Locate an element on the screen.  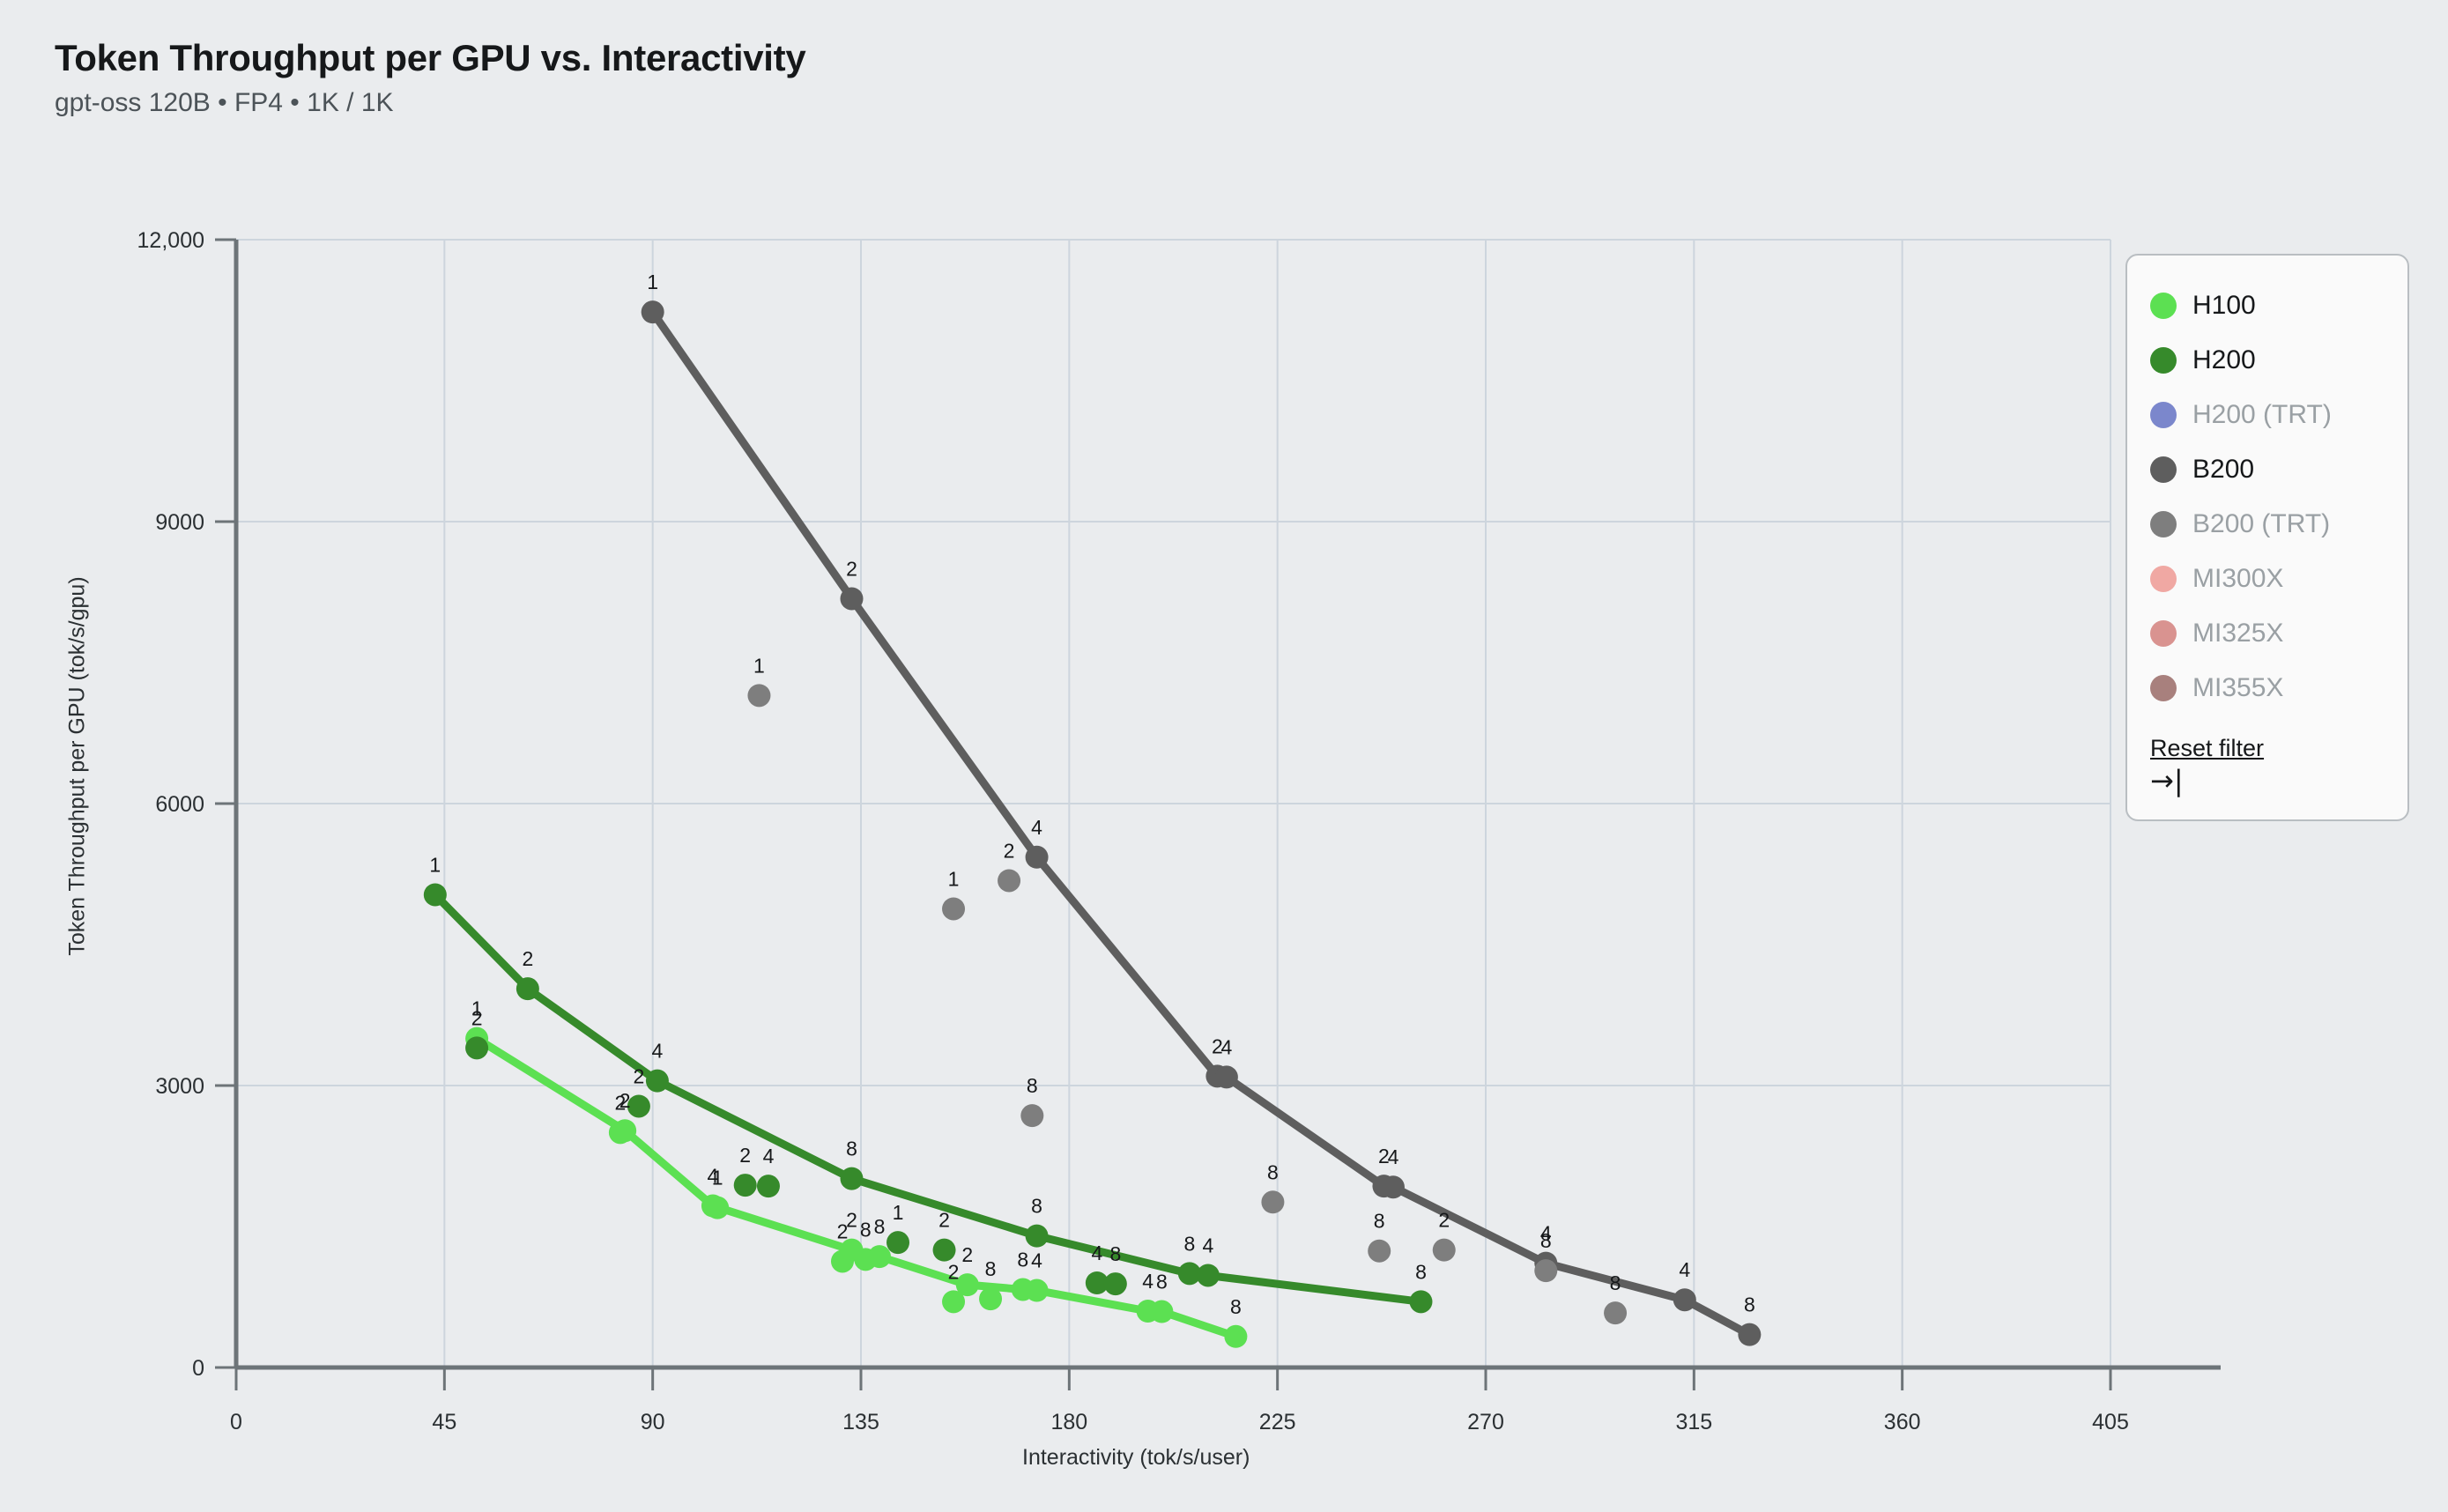
legend-item-mi300x: MI300X is located at coordinates (2269, 579).